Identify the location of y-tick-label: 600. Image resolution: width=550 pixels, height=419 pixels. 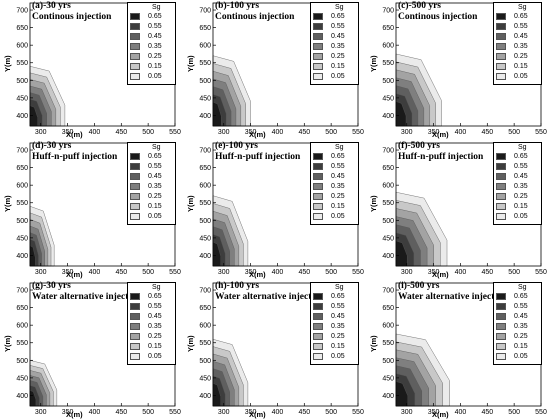
(388, 186).